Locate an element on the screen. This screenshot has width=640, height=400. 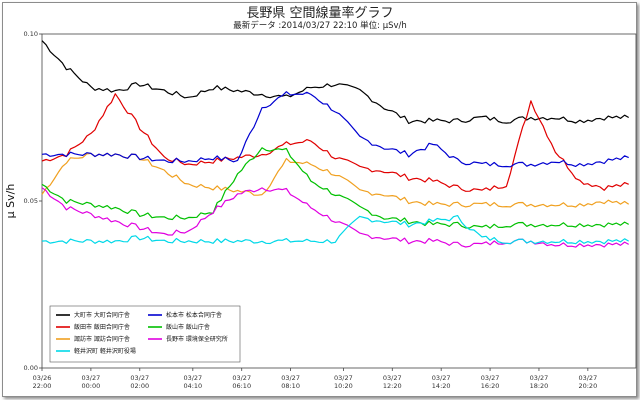
x-tick-label: 03/27 20:20 is located at coordinates (587, 382).